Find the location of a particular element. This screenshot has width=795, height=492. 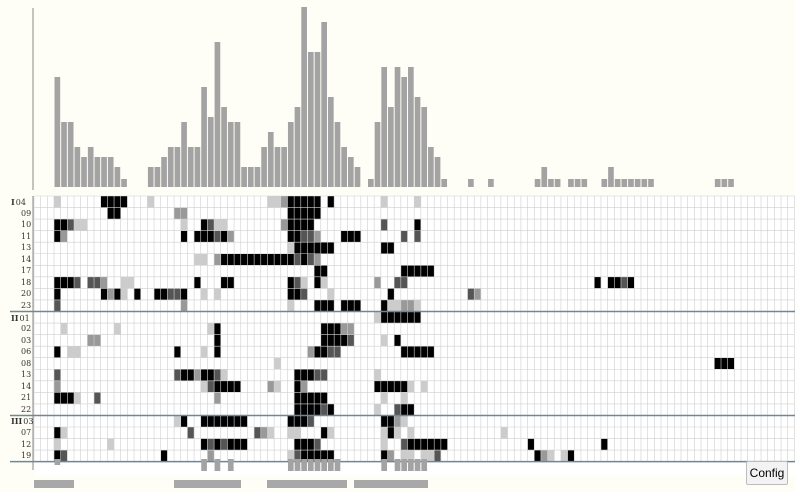

group-label: III is located at coordinates (17, 421).